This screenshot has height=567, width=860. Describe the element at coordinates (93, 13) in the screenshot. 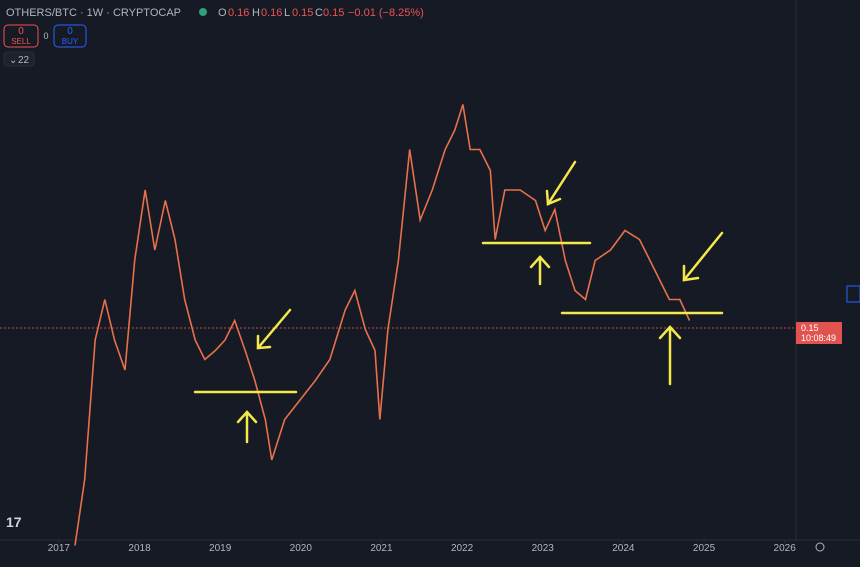

I see `symbol: OTHERS/BTC · 1W · CRYPTOCAP` at that location.